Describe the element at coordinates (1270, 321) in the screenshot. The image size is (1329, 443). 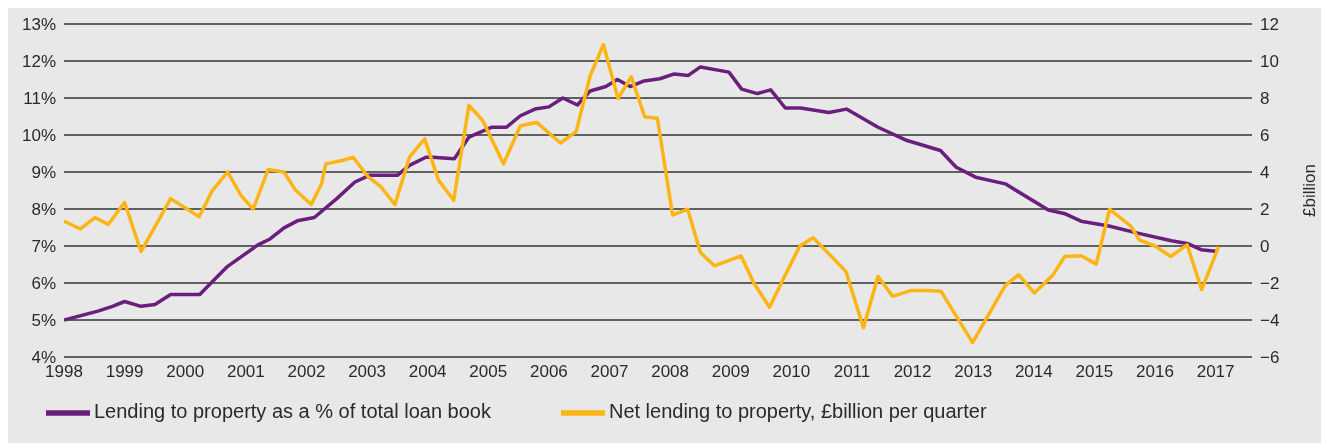
I see `y2-tick-label: −4` at that location.